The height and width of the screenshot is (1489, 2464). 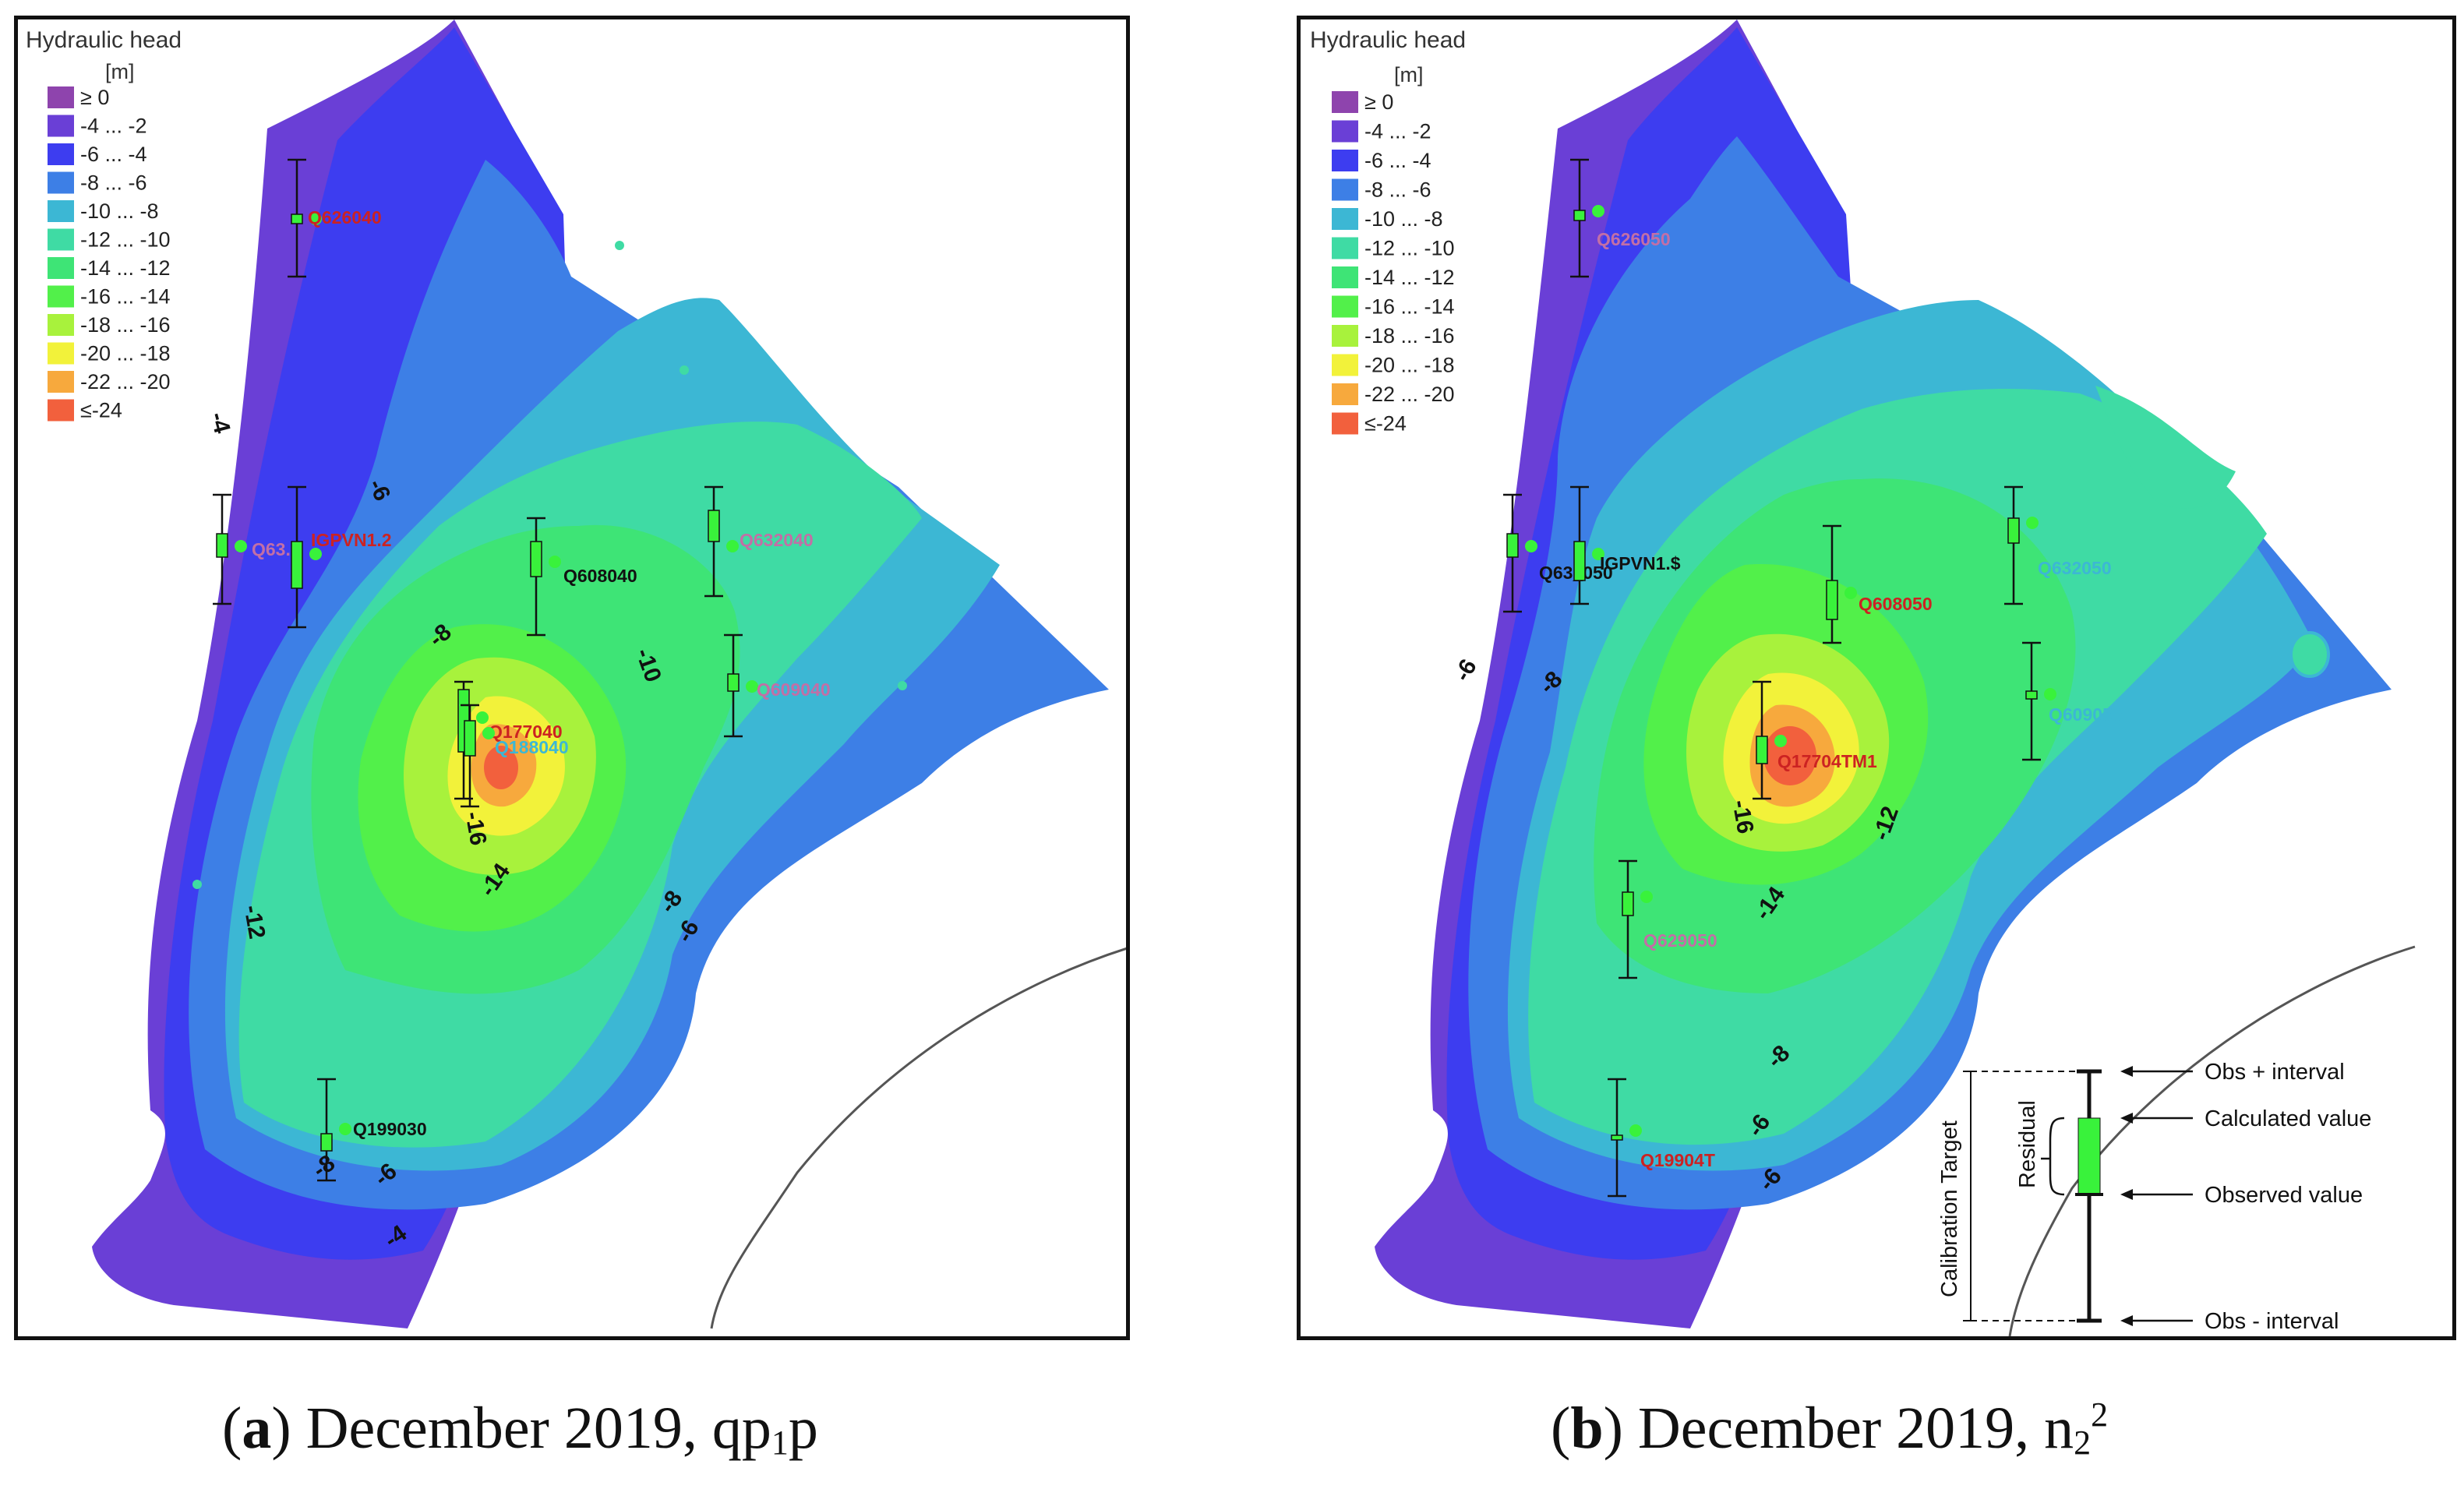 I want to click on caption-sub: 2, so click(x=2083, y=1443).